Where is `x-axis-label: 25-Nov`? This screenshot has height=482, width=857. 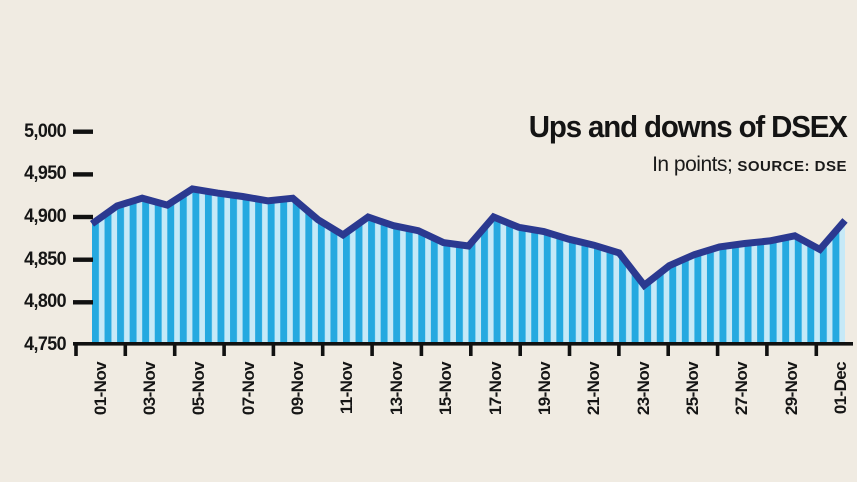
x-axis-label: 25-Nov is located at coordinates (692, 389).